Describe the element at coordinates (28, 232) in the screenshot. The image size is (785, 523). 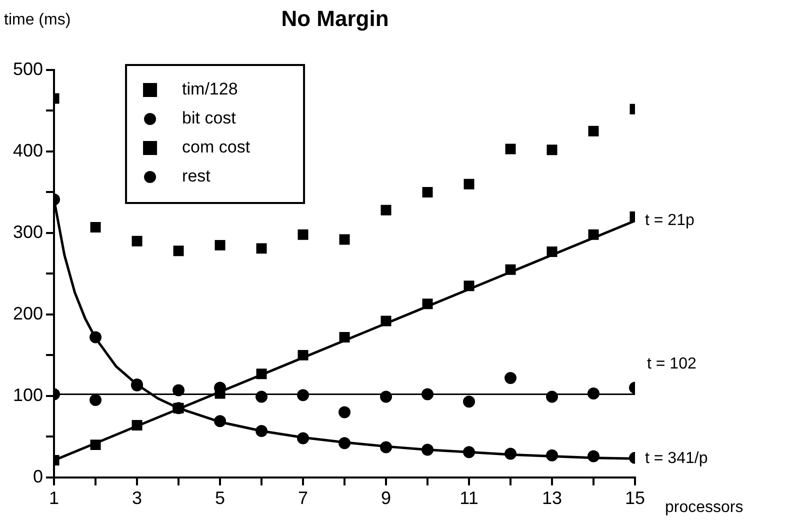
I see `y-tick-label: 300` at that location.